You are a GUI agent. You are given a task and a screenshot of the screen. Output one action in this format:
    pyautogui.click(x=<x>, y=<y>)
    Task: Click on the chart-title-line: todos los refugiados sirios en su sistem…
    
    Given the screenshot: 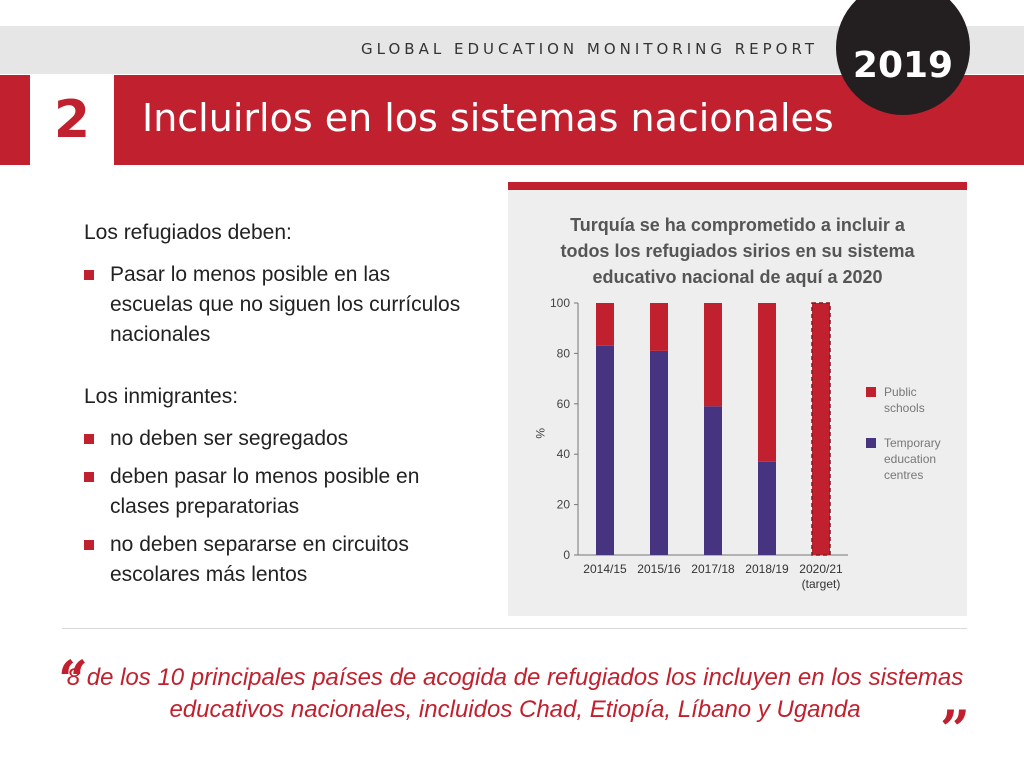 What is the action you would take?
    pyautogui.click(x=737, y=251)
    